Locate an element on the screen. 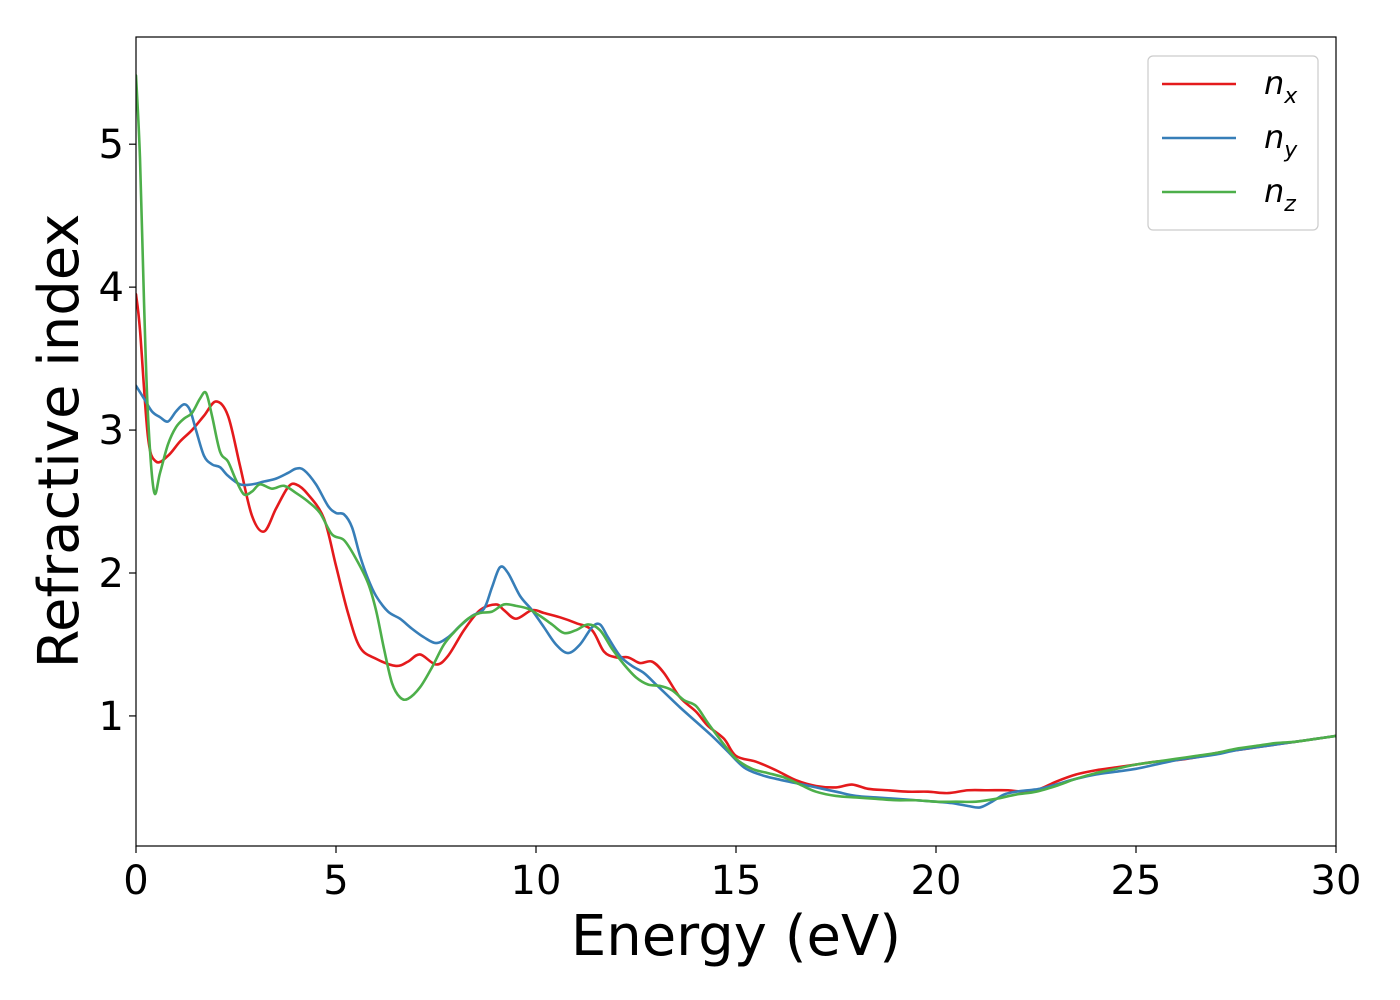 Image resolution: width=1400 pixels, height=1000 pixels. y-axis-ticks: 1 2 3 4 5 is located at coordinates (117, 431).